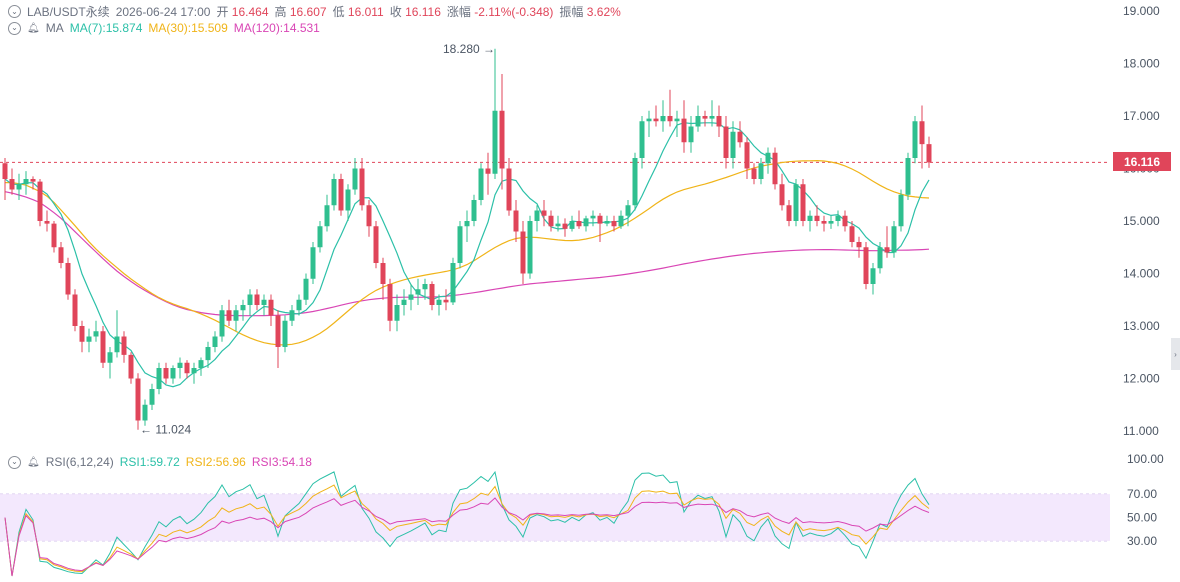 Image resolution: width=1180 pixels, height=582 pixels. Describe the element at coordinates (571, 12) in the screenshot. I see `amplitude-label: 振幅` at that location.